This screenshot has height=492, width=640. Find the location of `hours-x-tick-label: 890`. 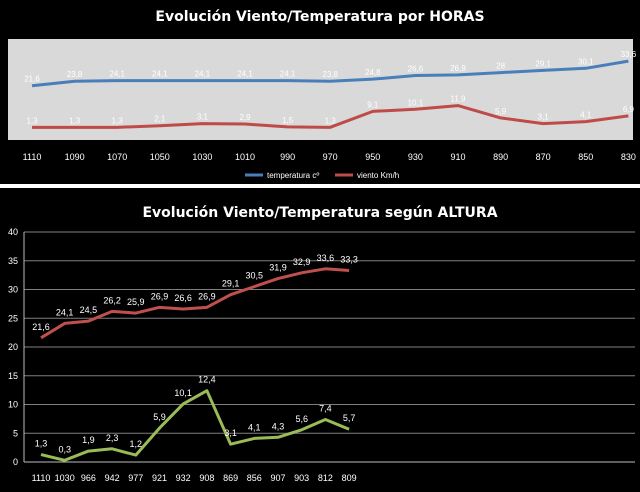

hours-x-tick-label: 890 is located at coordinates (500, 157).